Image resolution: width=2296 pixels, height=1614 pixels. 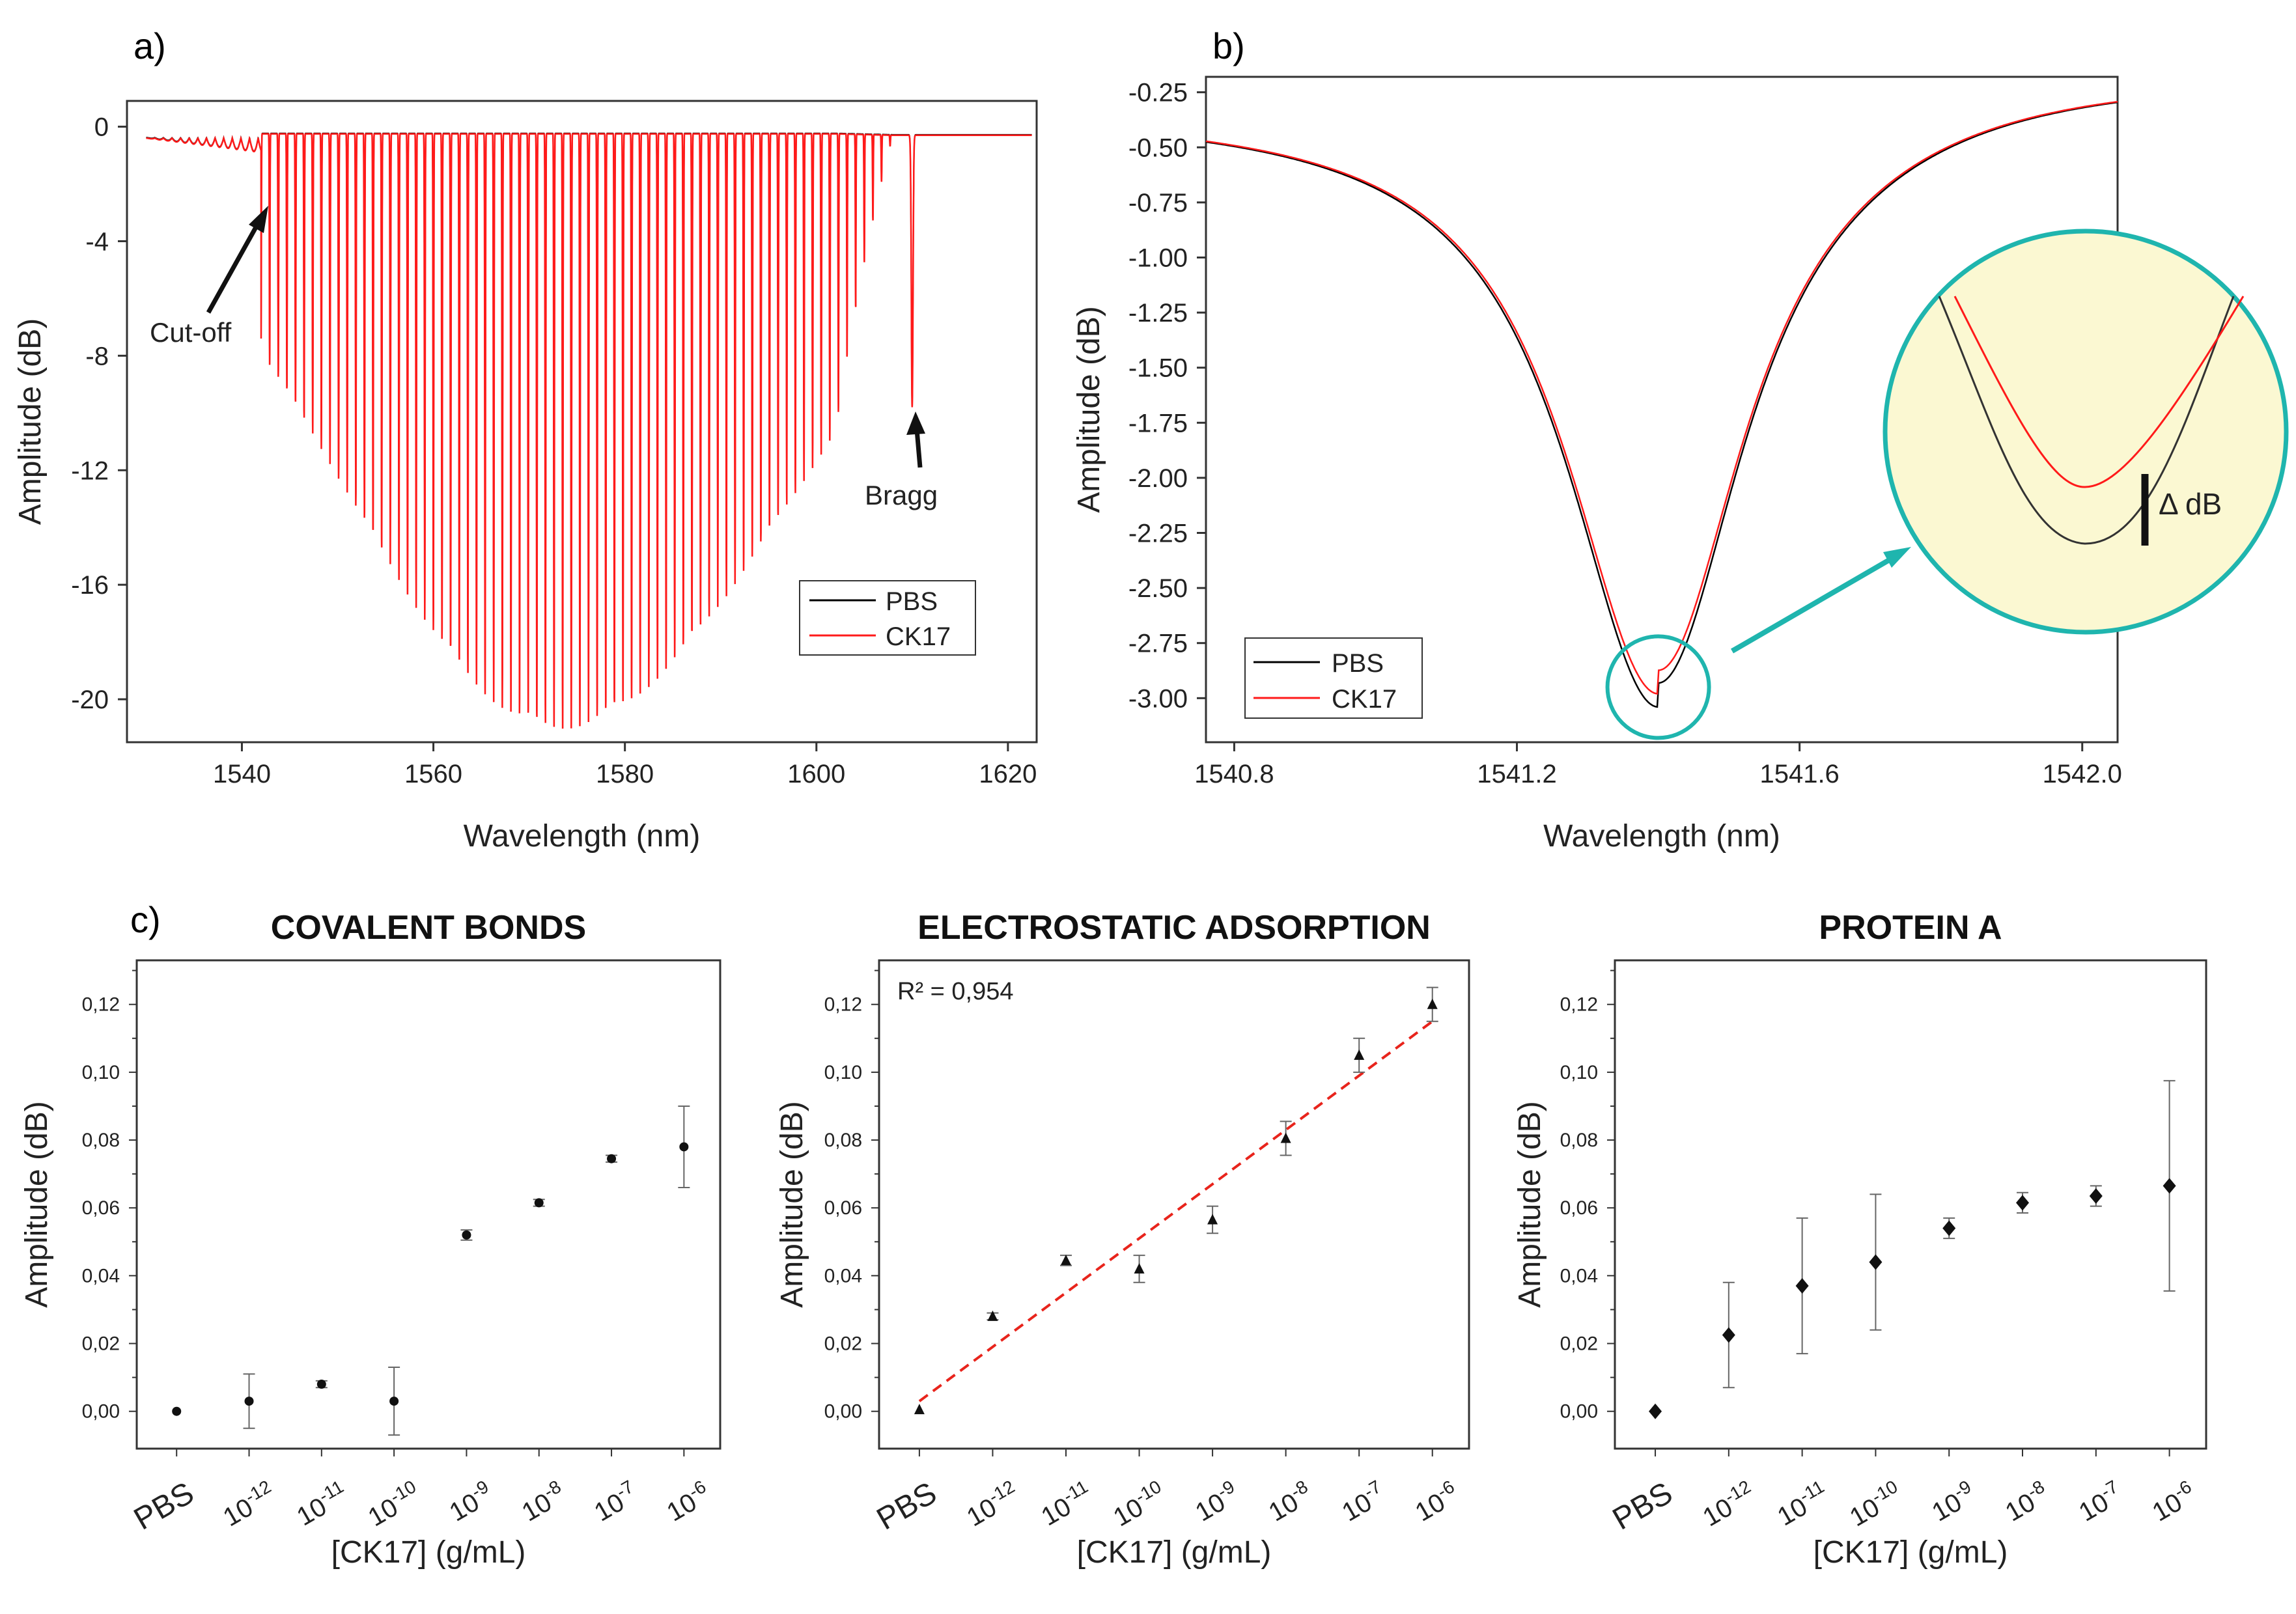 I want to click on zoom-circle, so click(x=1658, y=687).